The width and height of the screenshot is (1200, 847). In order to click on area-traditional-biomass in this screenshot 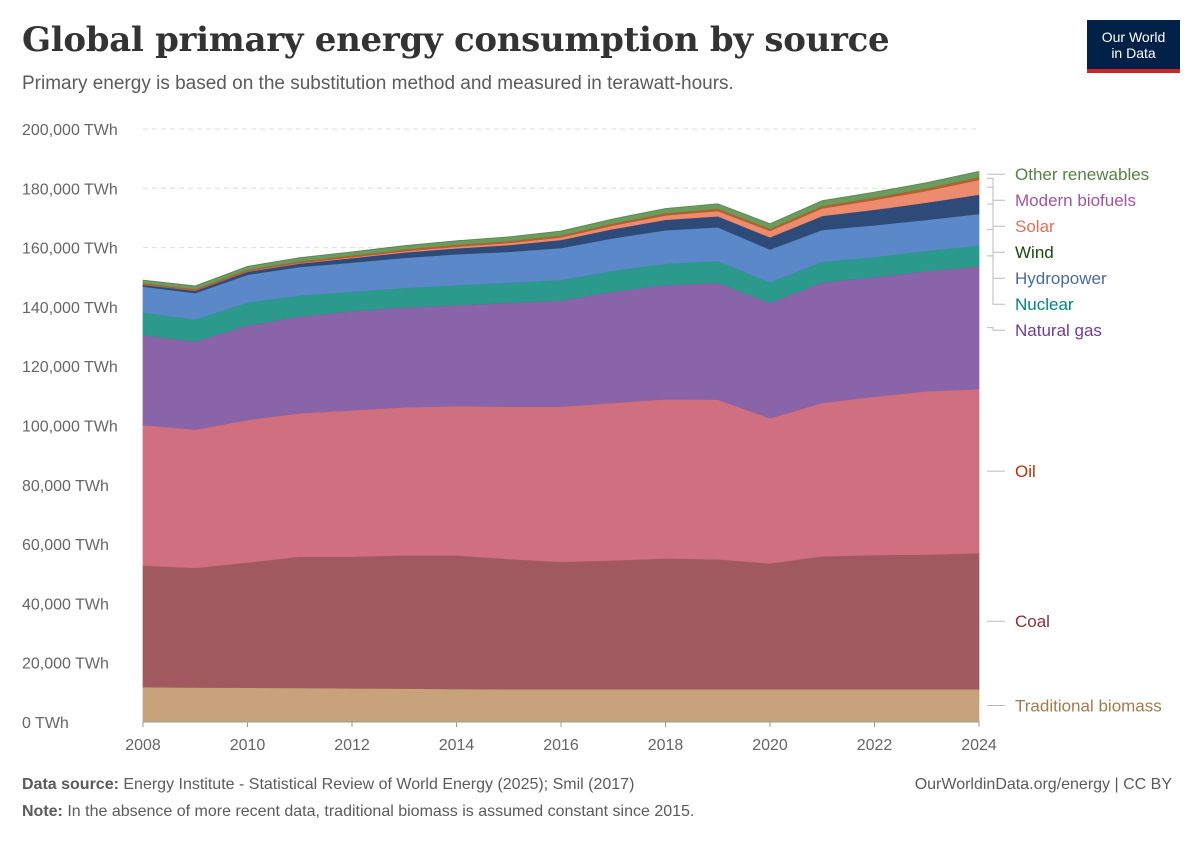, I will do `click(561, 704)`.